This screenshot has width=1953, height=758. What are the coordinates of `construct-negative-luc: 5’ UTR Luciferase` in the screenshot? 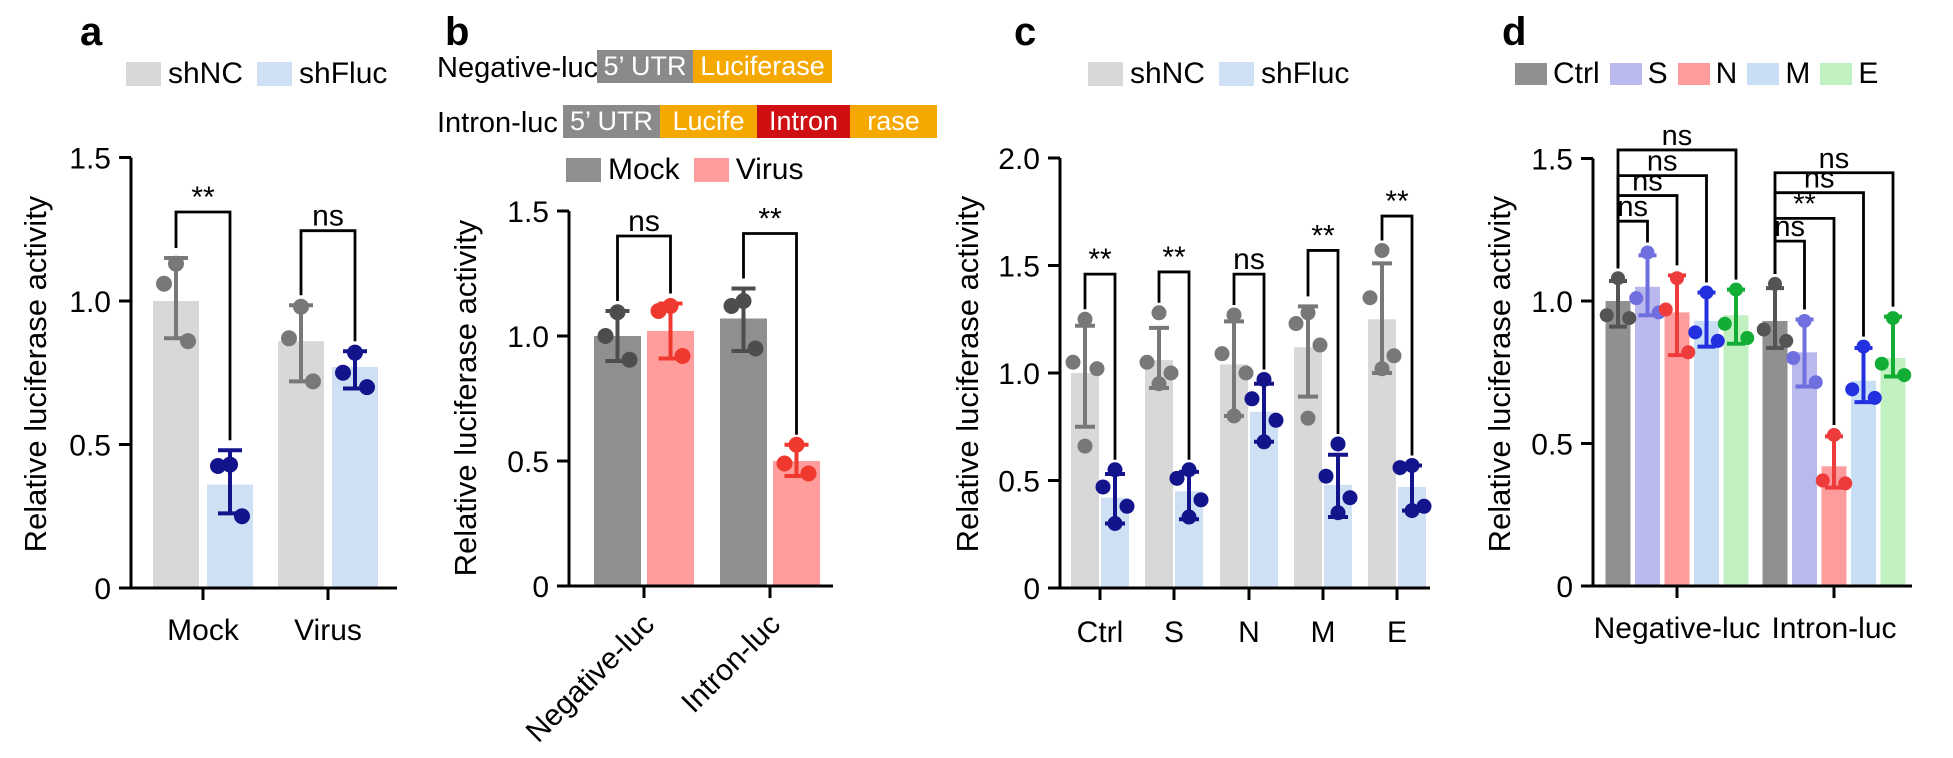 It's located at (714, 66).